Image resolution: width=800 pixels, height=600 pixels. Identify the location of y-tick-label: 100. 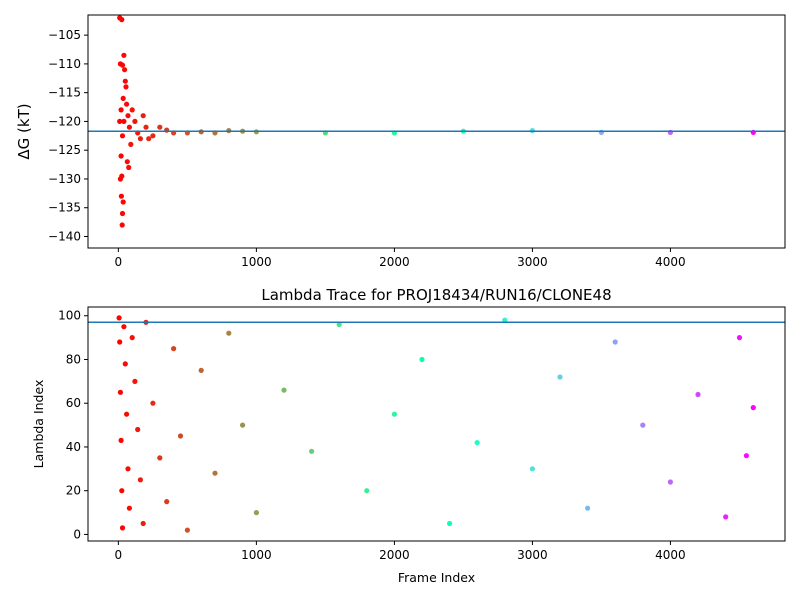
(69, 316).